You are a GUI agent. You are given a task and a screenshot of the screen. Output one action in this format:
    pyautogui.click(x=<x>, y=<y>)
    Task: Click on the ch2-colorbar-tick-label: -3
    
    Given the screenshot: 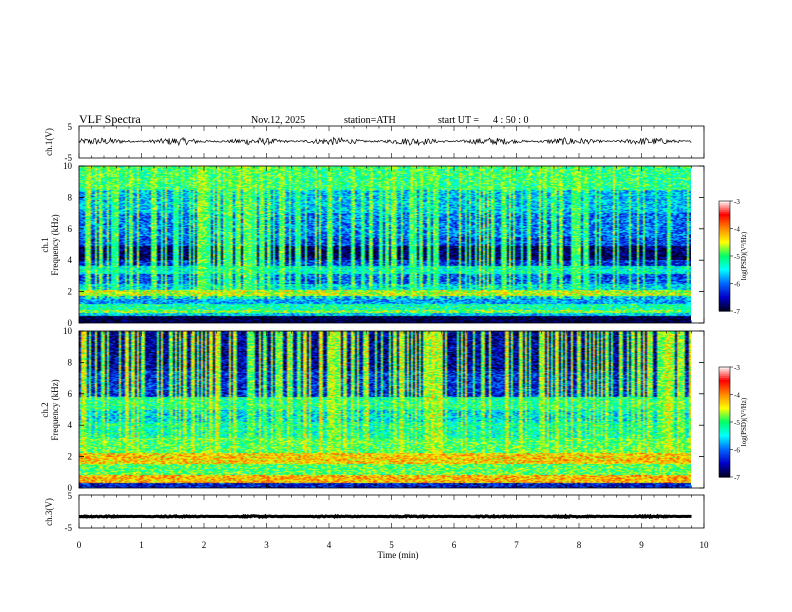 What is the action you would take?
    pyautogui.click(x=737, y=368)
    